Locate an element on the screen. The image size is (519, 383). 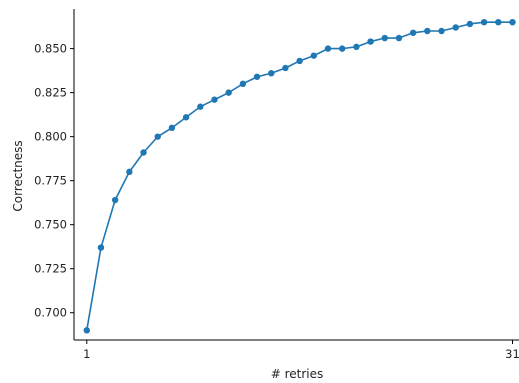
x-tick-label-1: 31 is located at coordinates (512, 354).